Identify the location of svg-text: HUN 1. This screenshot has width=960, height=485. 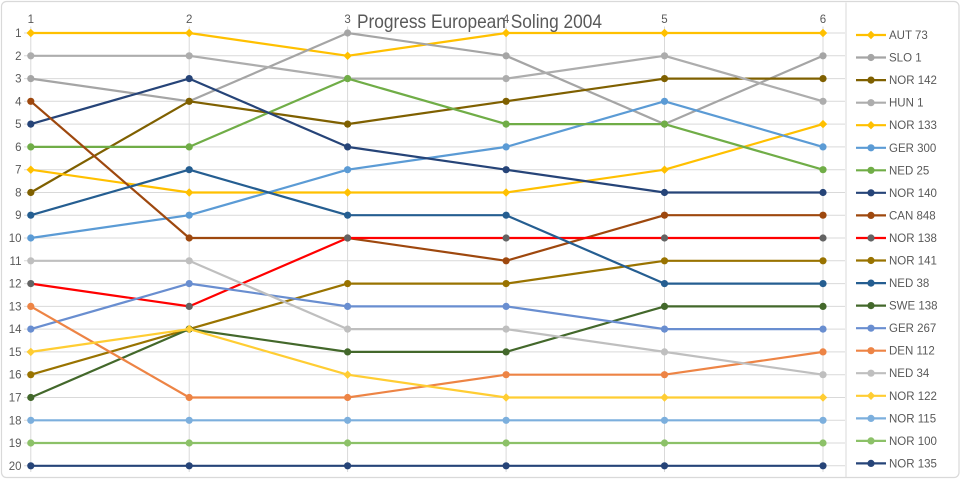
(906, 104).